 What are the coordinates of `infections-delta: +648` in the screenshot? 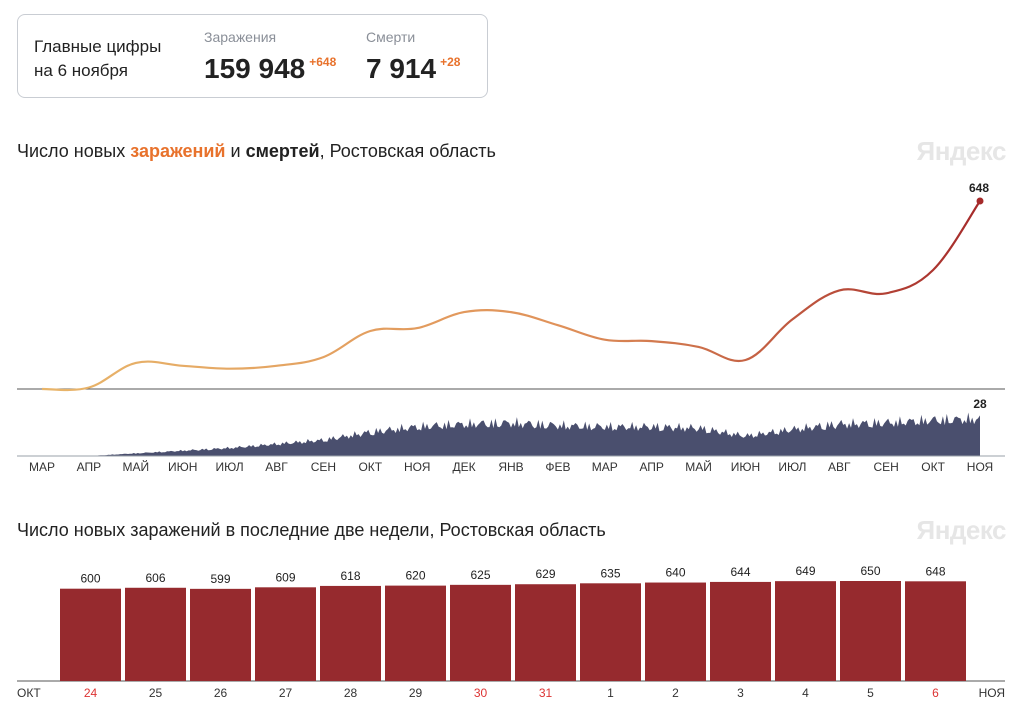 It's located at (323, 62).